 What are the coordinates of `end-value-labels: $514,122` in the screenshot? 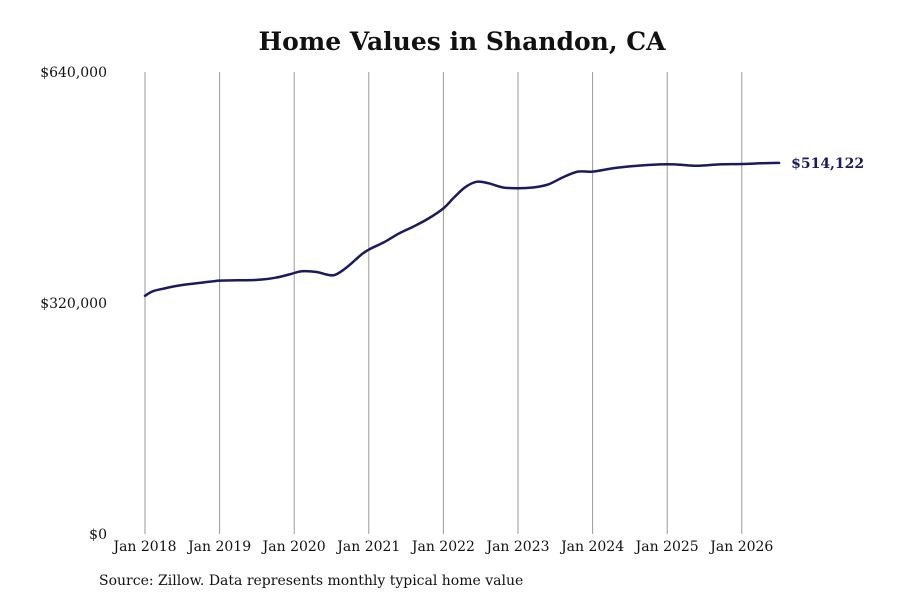 It's located at (827, 164).